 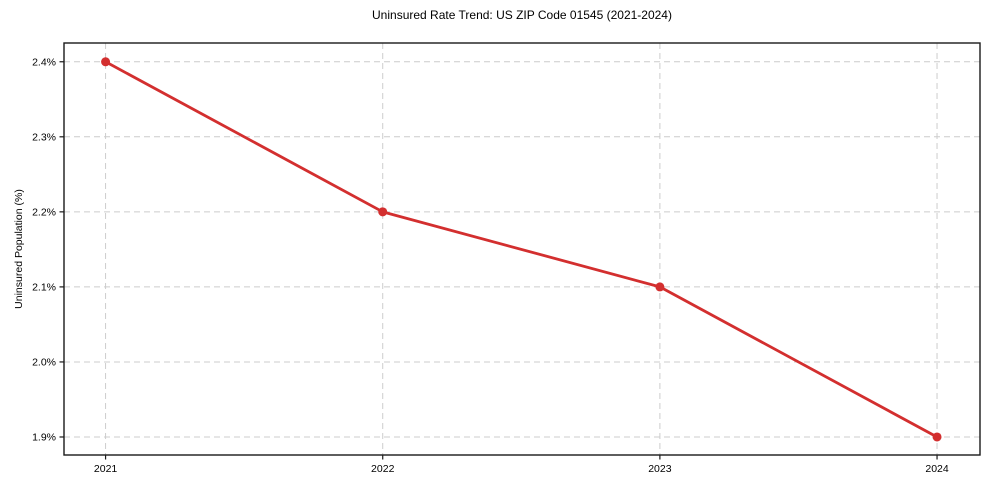 I want to click on y-tick-label: 2.0%, so click(x=44, y=362).